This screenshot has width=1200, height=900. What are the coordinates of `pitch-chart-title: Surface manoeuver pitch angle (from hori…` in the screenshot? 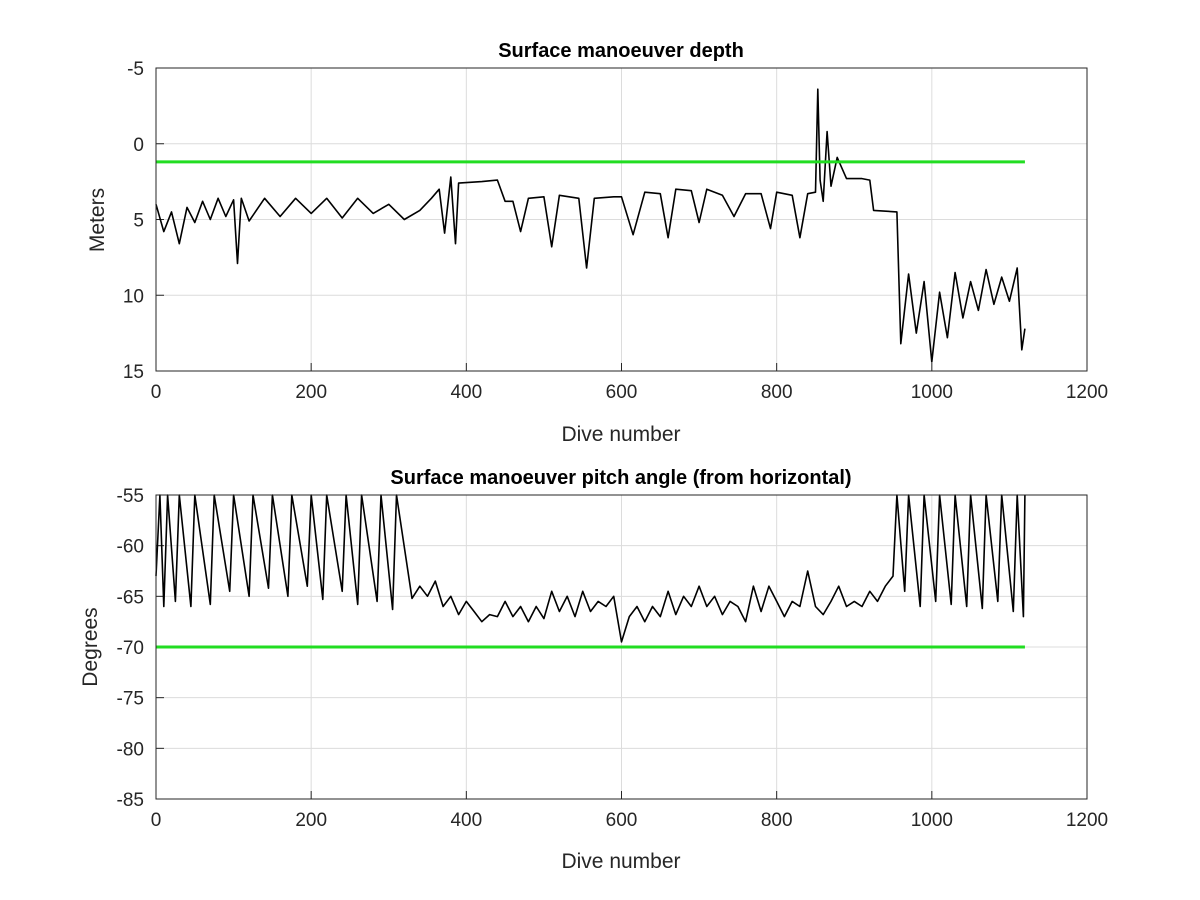 It's located at (620, 478).